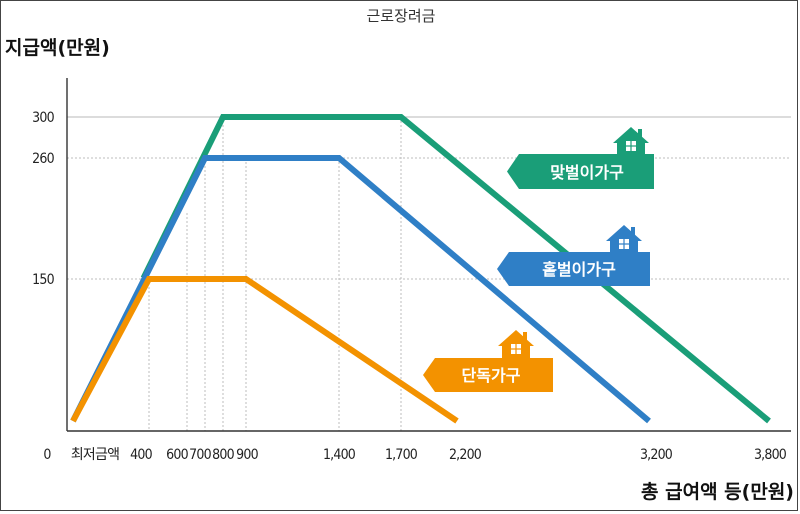 This screenshot has height=514, width=800. What do you see at coordinates (339, 455) in the screenshot?
I see `x-tick-label: 1,400` at bounding box center [339, 455].